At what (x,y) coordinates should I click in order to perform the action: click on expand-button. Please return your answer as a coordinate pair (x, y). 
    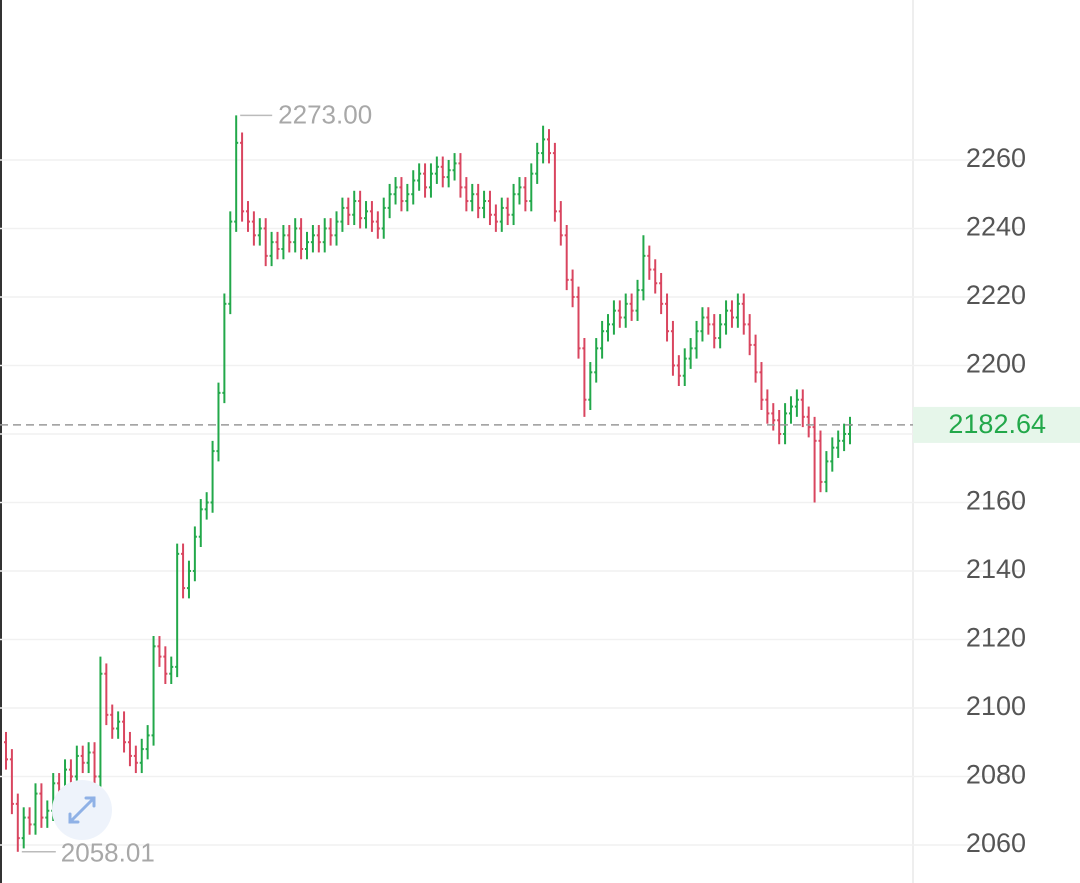
    Looking at the image, I should click on (82, 810).